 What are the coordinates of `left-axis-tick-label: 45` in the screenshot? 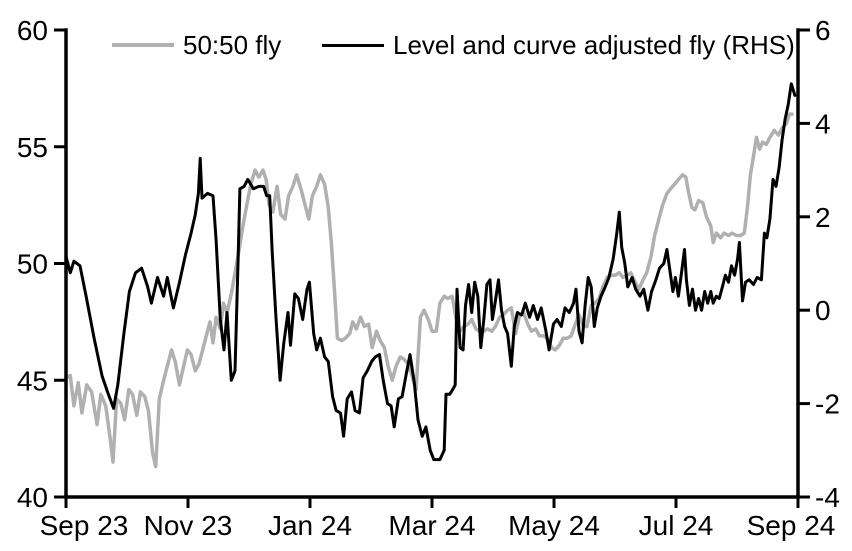 It's located at (32, 380).